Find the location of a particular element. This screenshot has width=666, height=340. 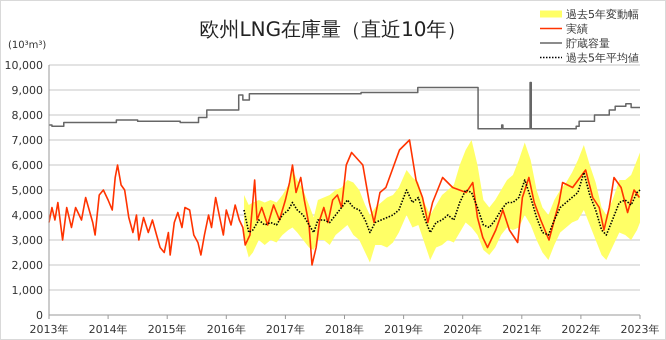

x-tick-label: 2019年 is located at coordinates (404, 329).